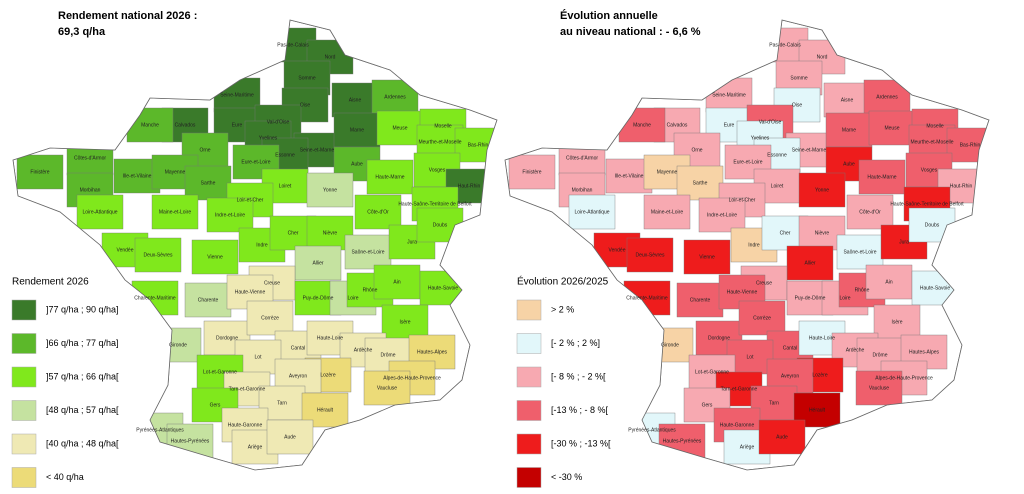  What do you see at coordinates (822, 338) in the screenshot?
I see `department-label: Haute-Loire` at bounding box center [822, 338].